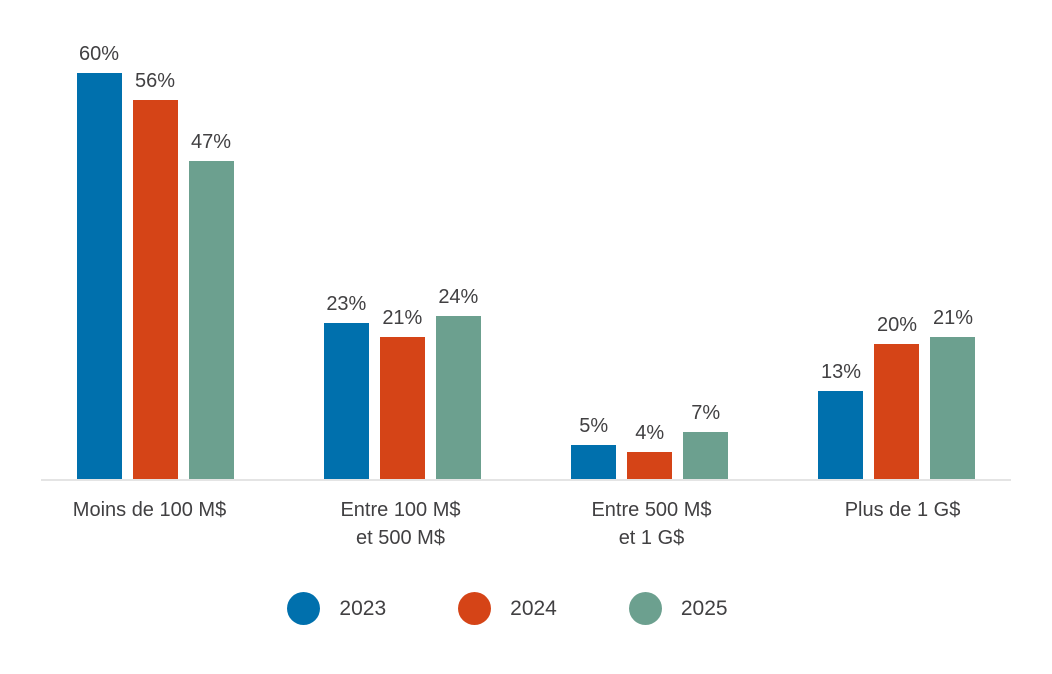  I want to click on bar-column: 5%, so click(594, 447).